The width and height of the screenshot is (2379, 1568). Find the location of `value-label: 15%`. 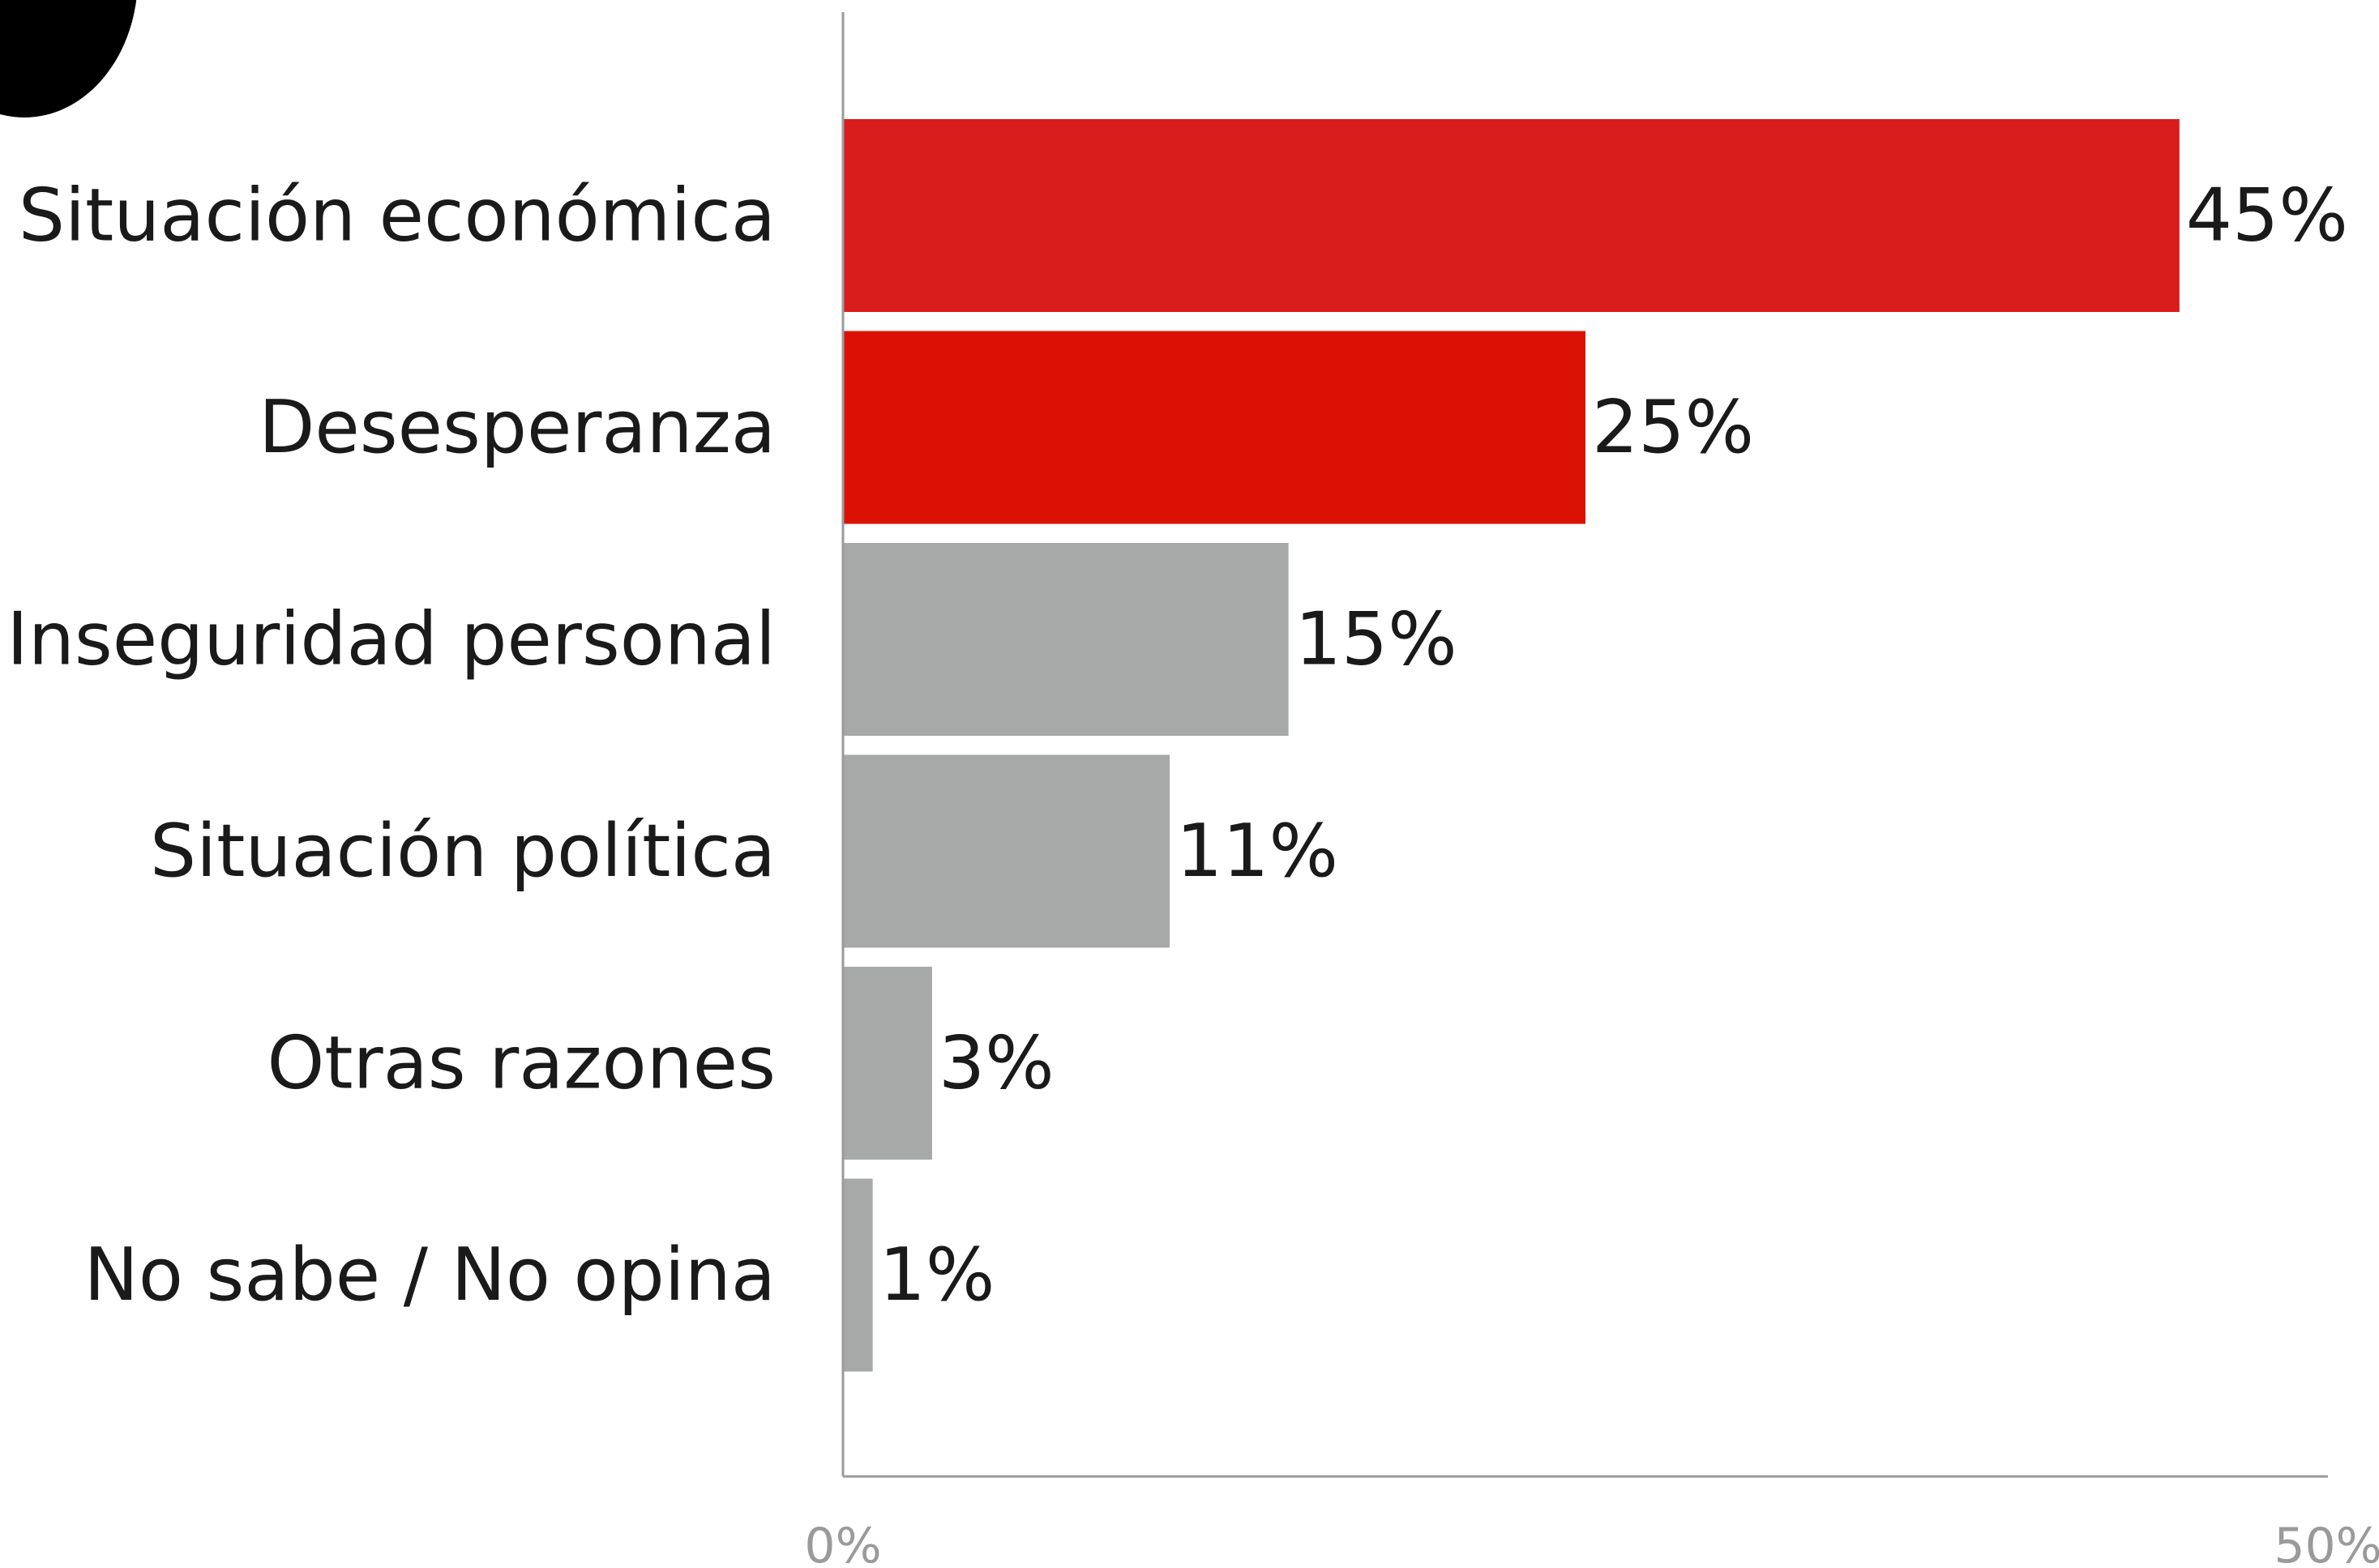

value-label: 15% is located at coordinates (1376, 640).